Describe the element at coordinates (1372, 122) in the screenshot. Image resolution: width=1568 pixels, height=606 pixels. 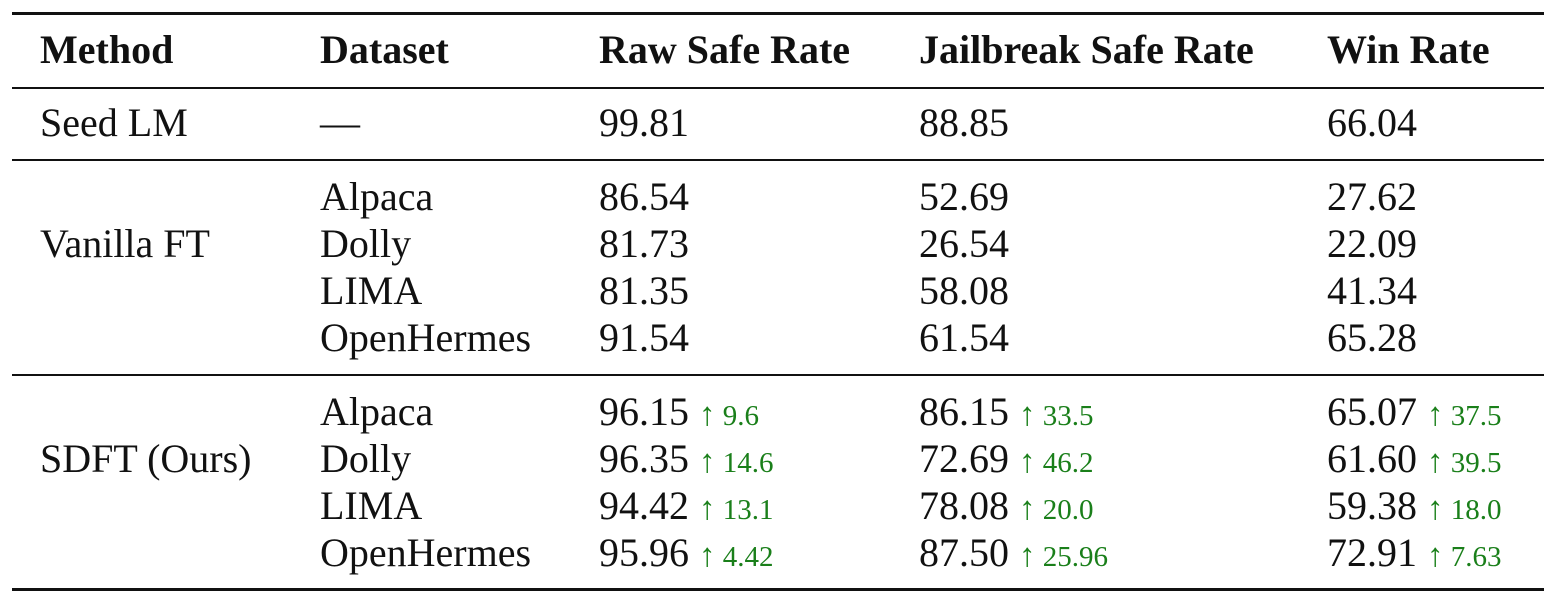
I see `seed-win: 66.04` at that location.